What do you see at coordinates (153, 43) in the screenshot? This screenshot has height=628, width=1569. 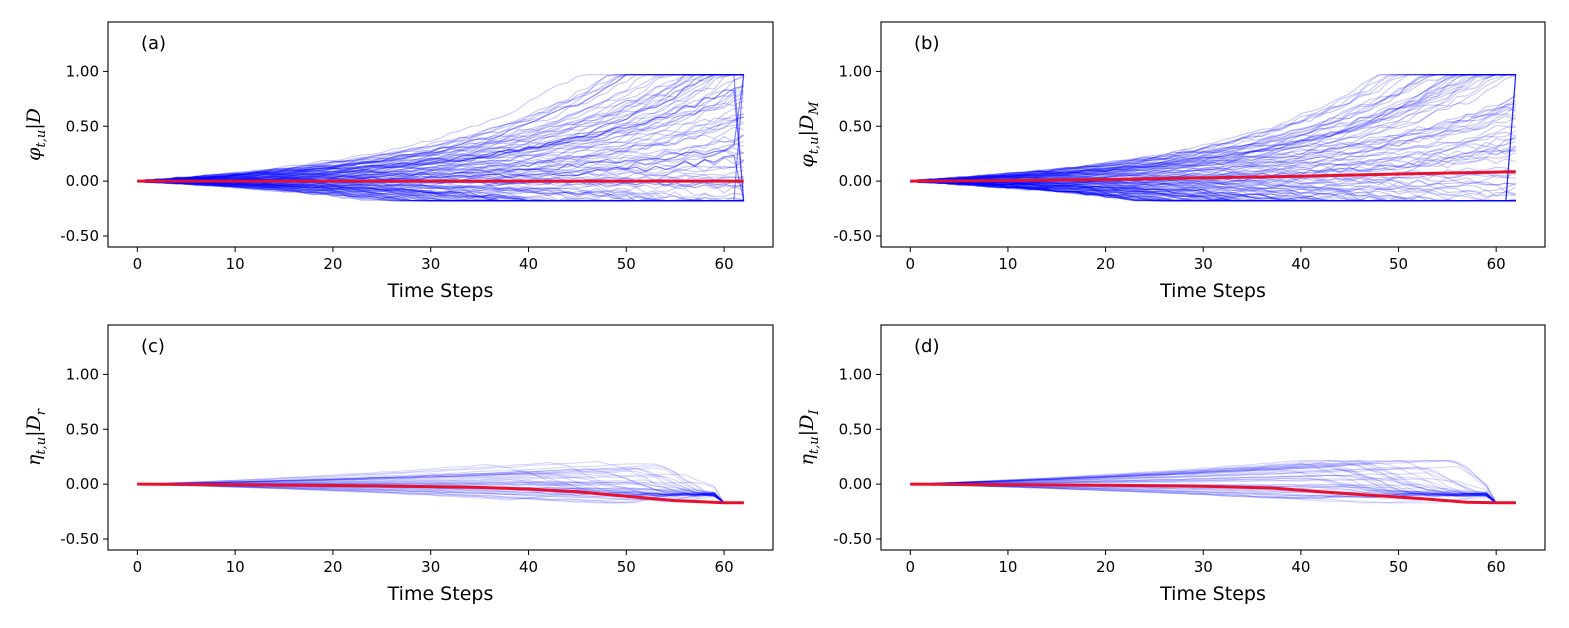 I see `panel-label: (a)` at bounding box center [153, 43].